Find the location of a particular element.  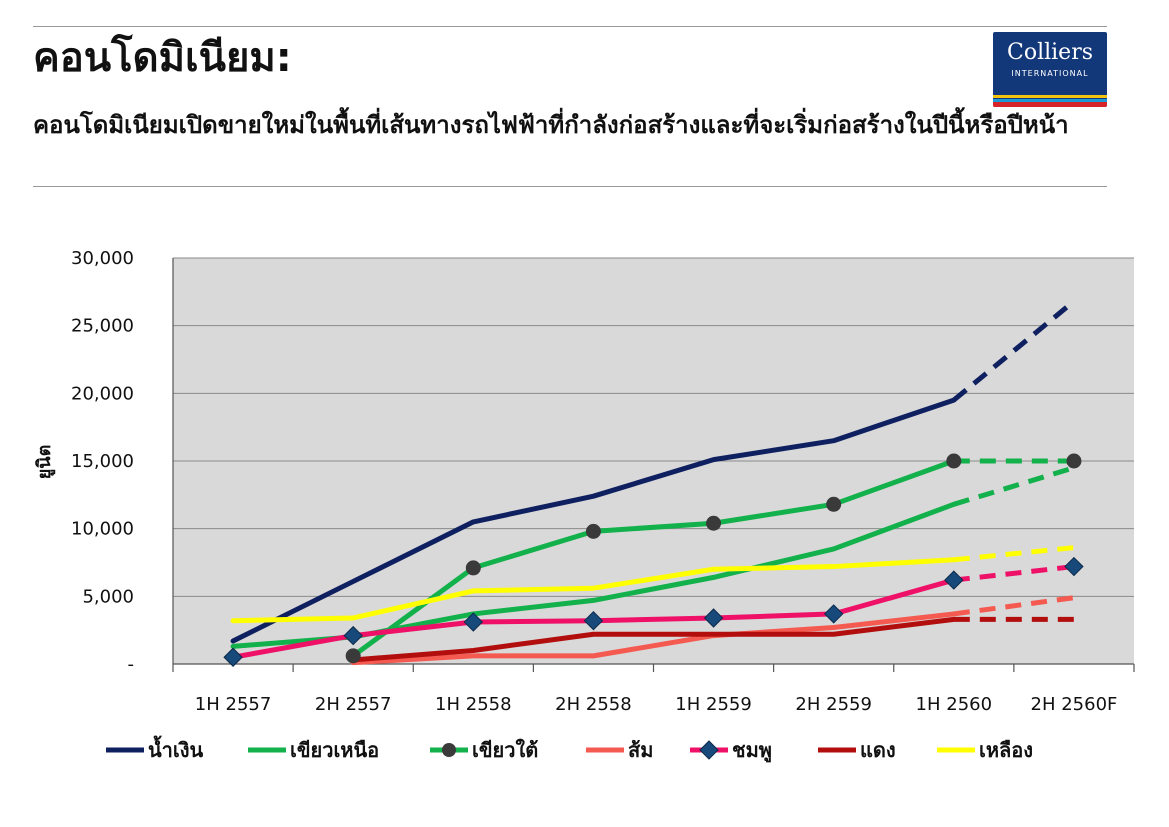

y-tick-label: 5,000 is located at coordinates (108, 596).